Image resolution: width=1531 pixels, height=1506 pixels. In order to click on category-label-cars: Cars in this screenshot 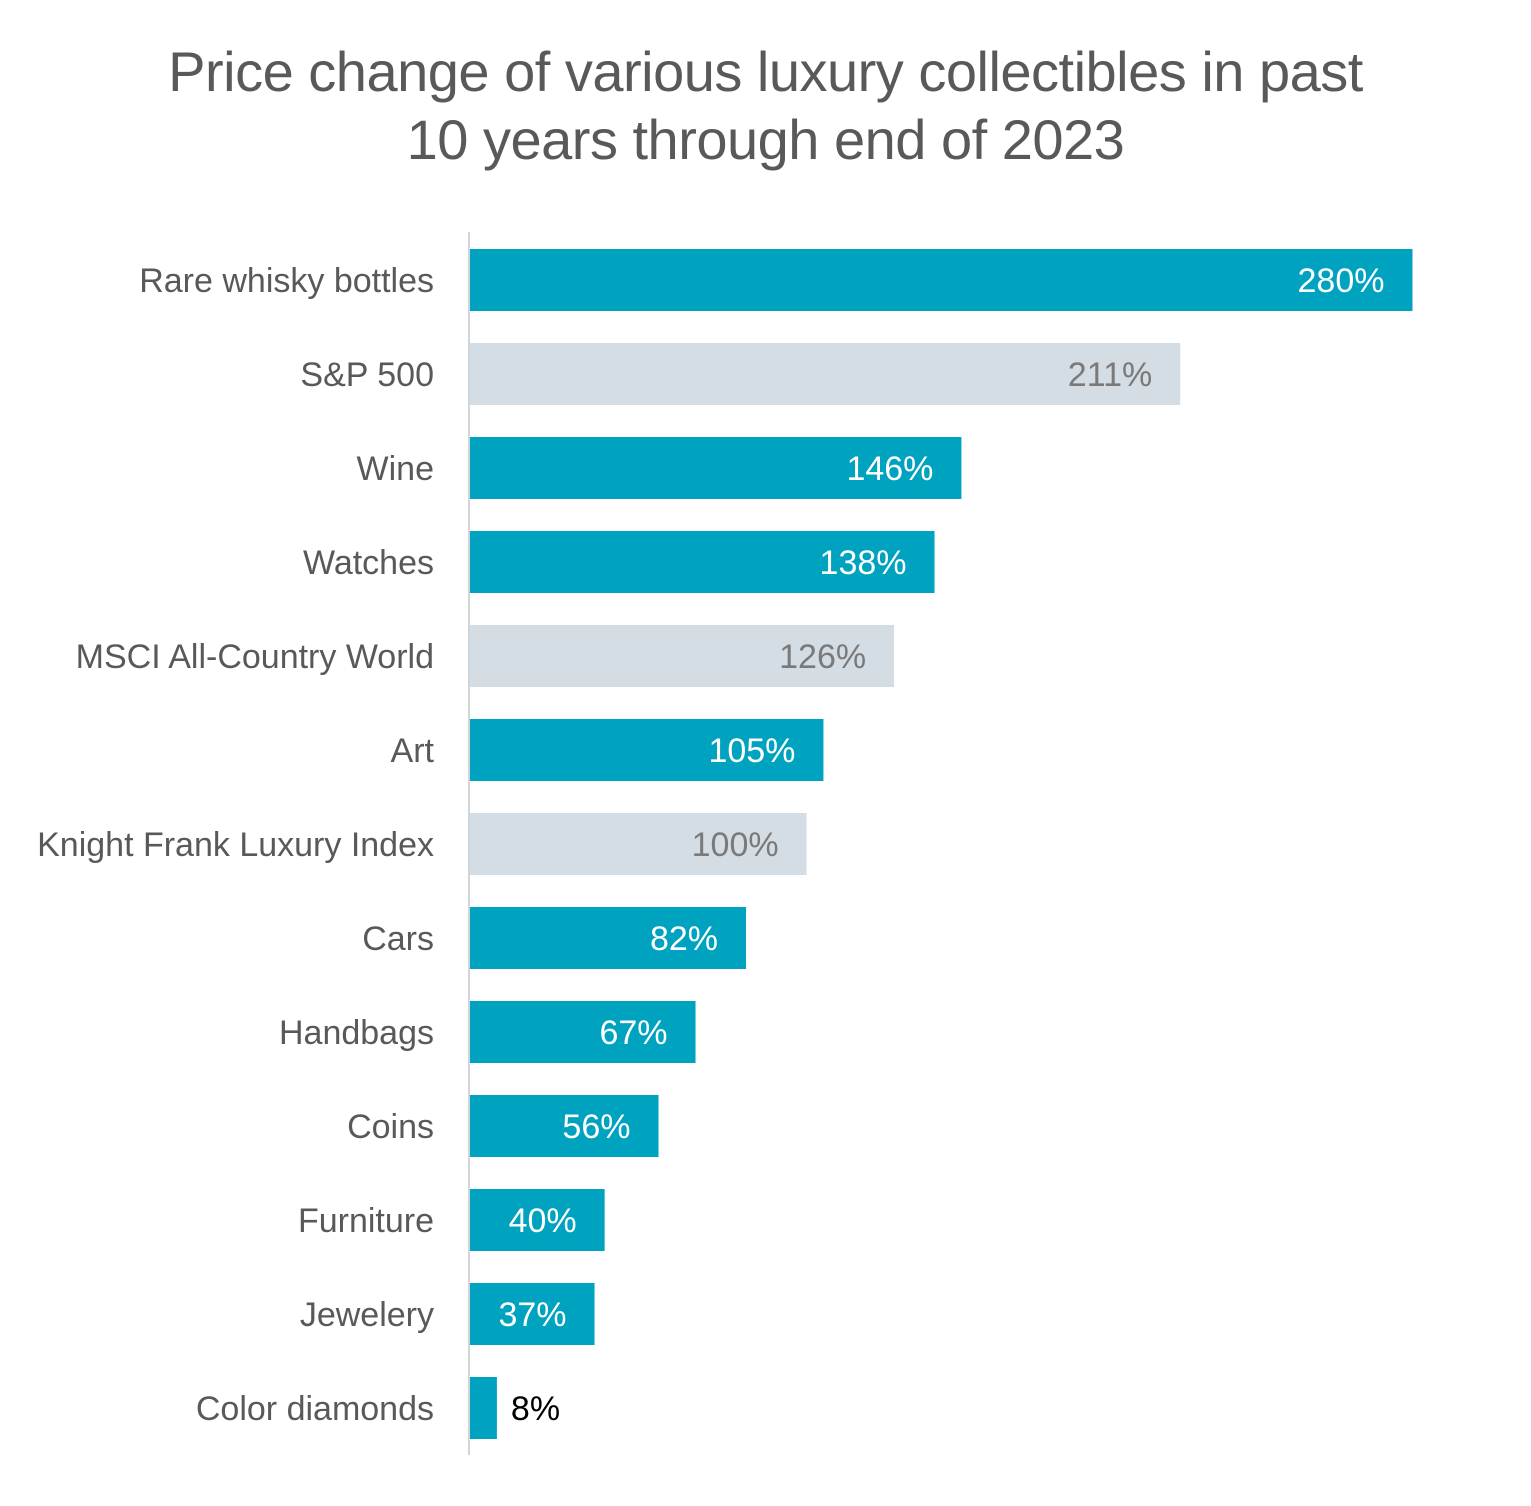, I will do `click(398, 939)`.